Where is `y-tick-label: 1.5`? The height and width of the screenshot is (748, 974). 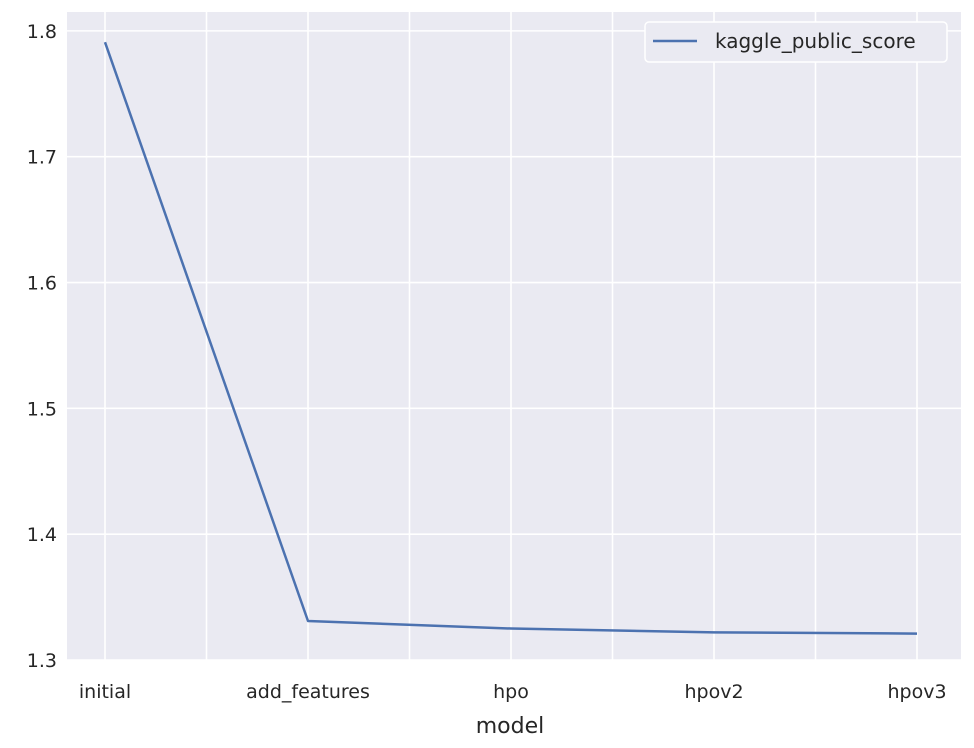 y-tick-label: 1.5 is located at coordinates (42, 409).